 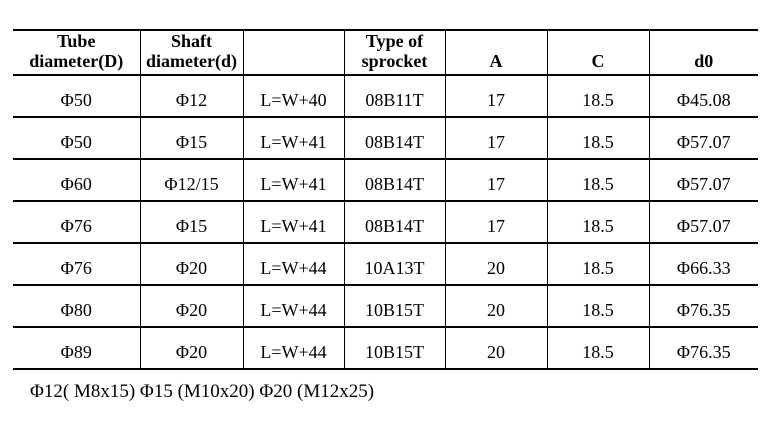 I want to click on header-line: C, so click(x=598, y=61).